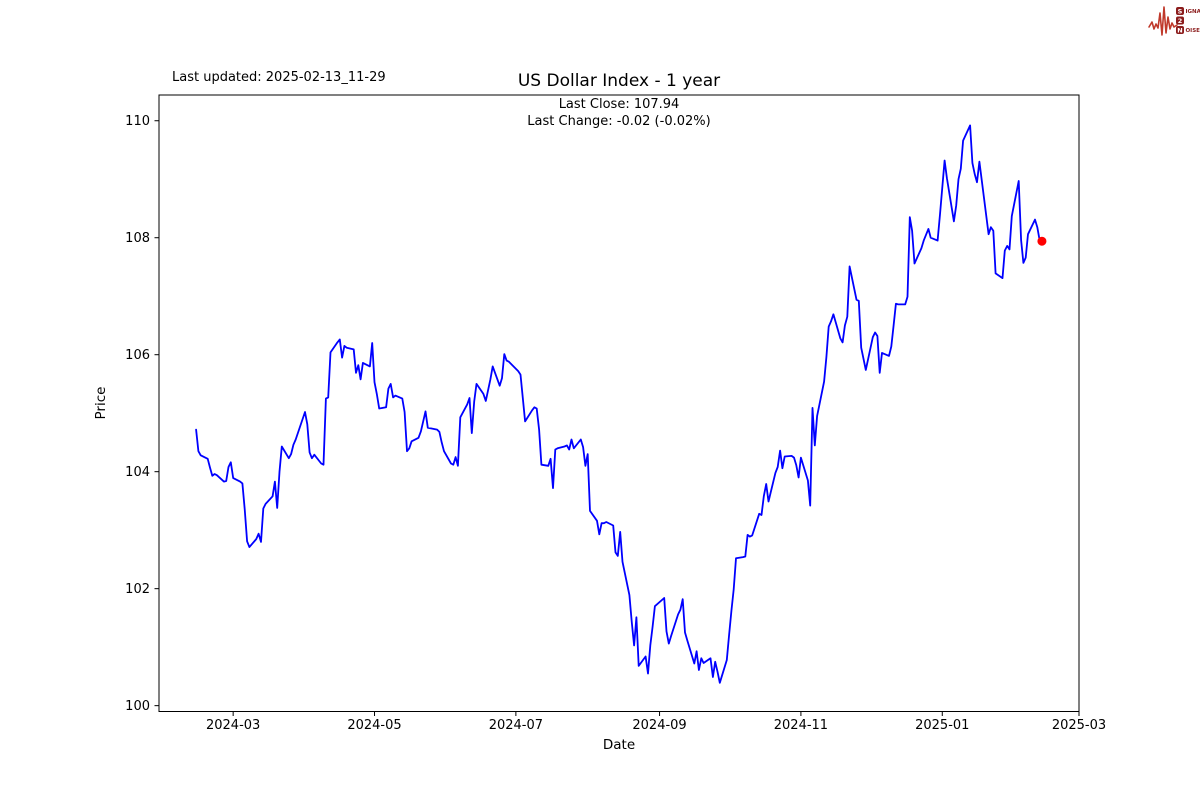 This screenshot has height=800, width=1200. What do you see at coordinates (619, 121) in the screenshot?
I see `last-change-annotation: Last Change: -0.02 (-0.02%)` at bounding box center [619, 121].